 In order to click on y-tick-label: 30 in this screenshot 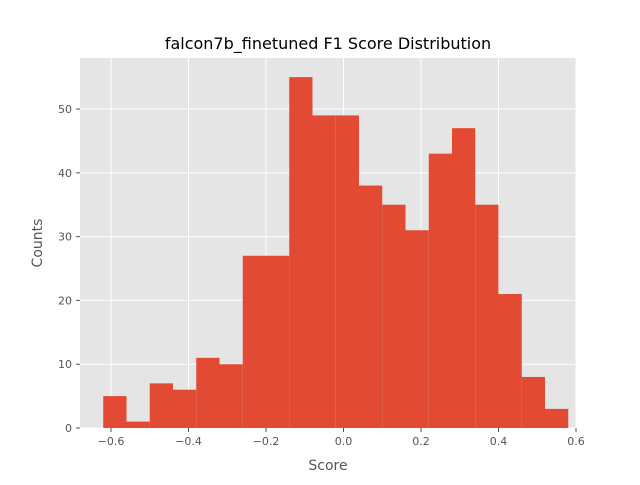, I will do `click(65, 237)`.